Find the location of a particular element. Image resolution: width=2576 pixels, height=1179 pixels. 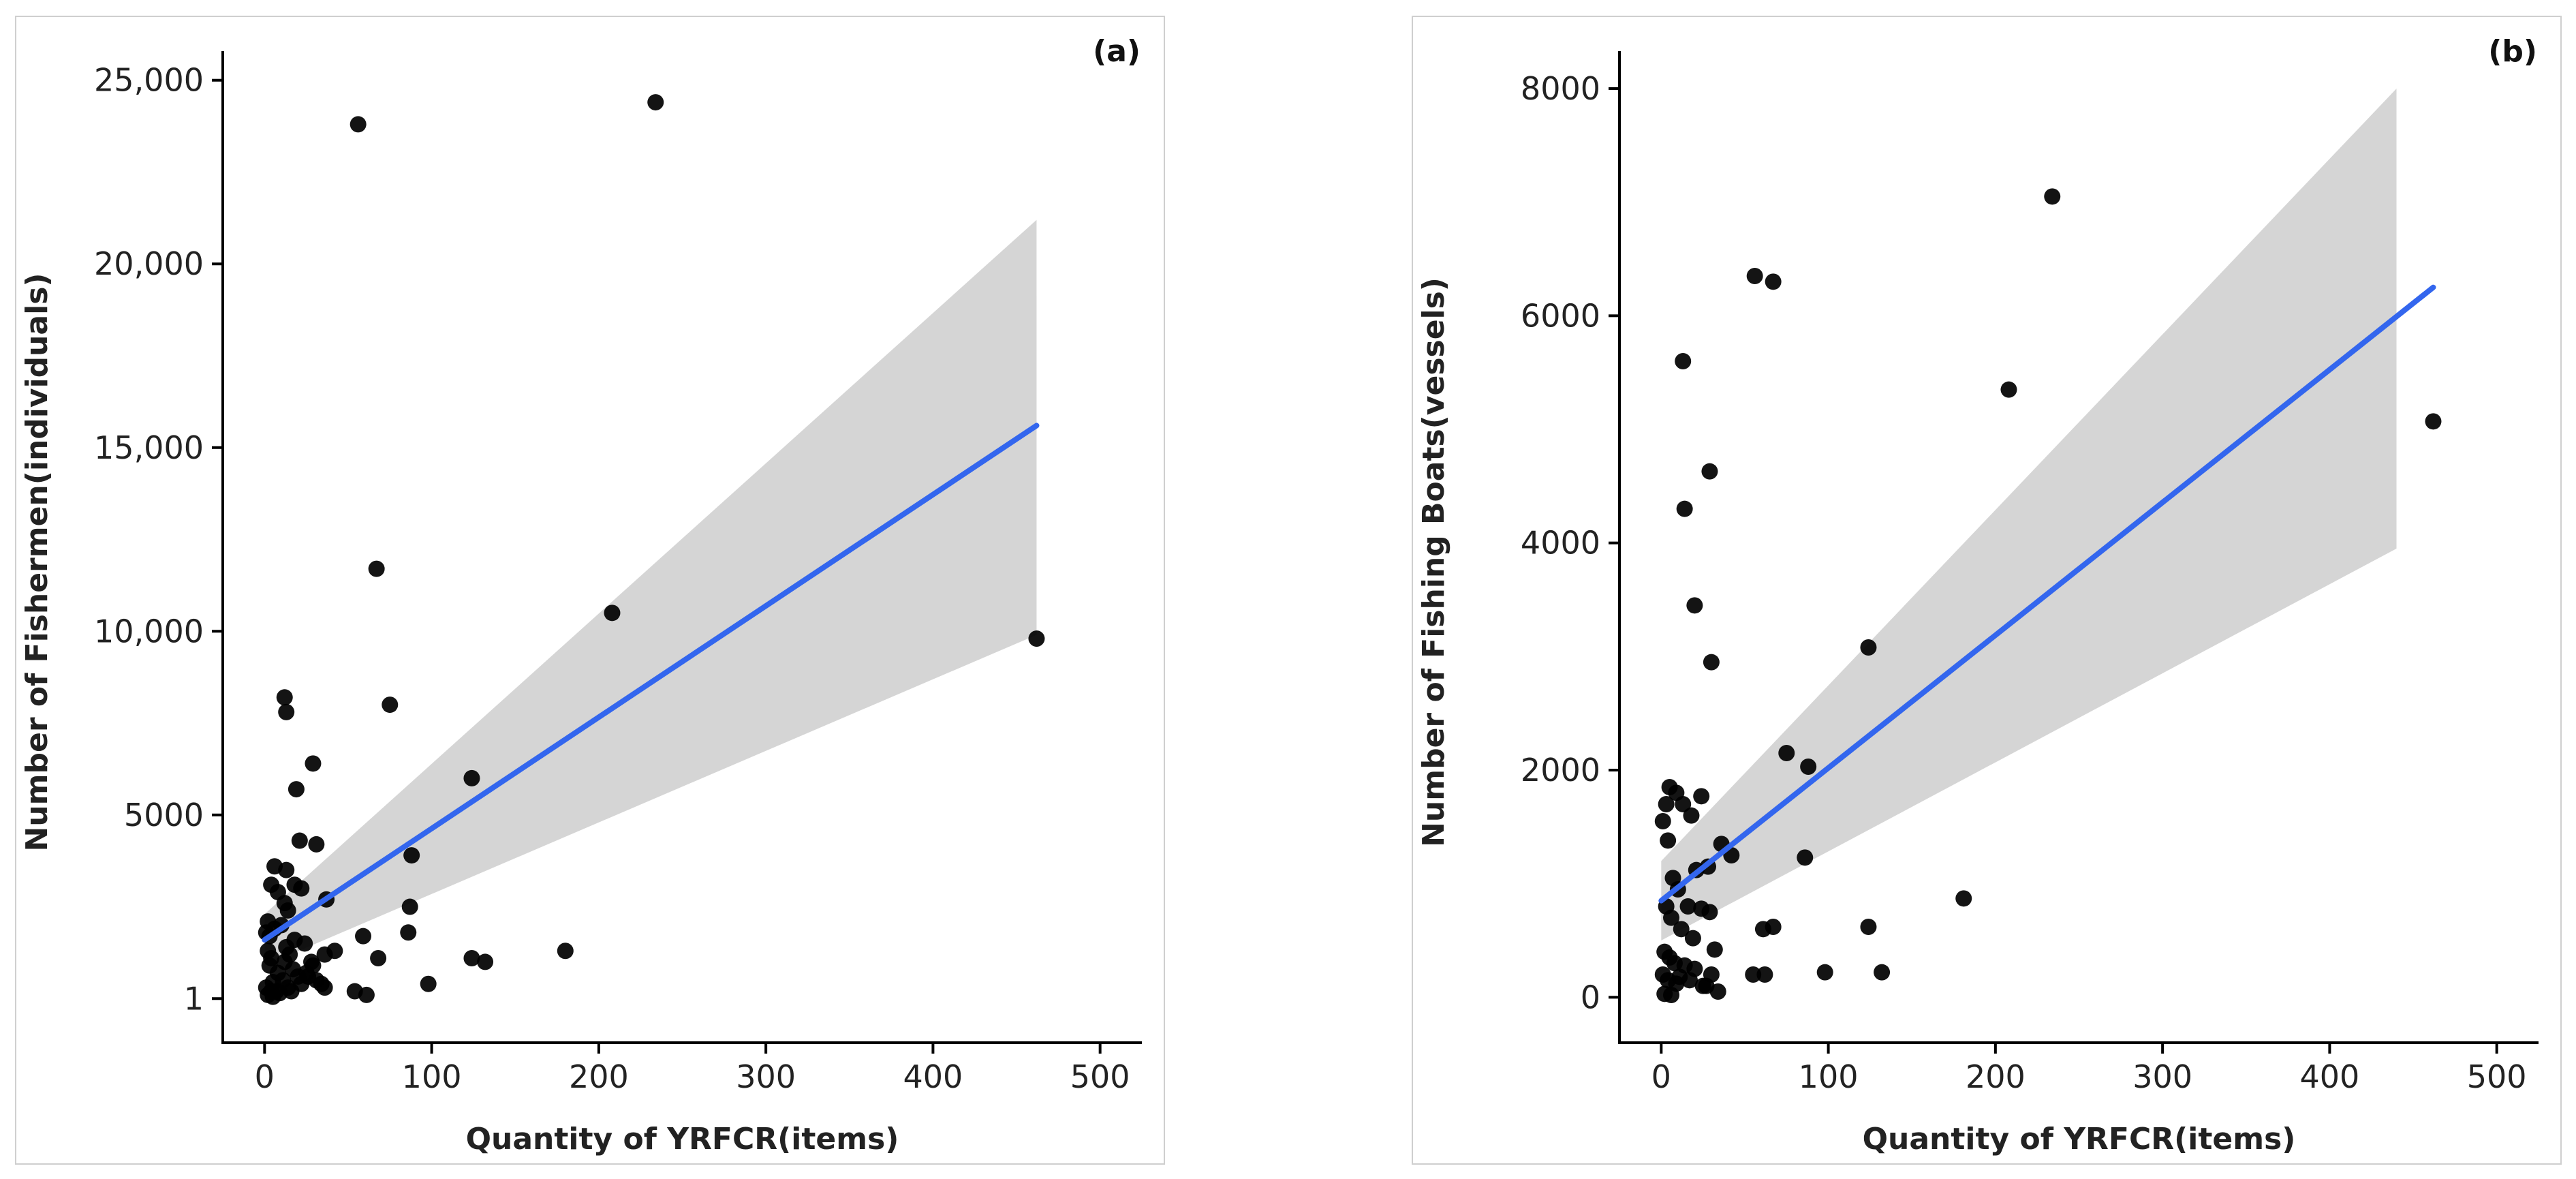

y-axis-title: Number of Fishing Boats(vessels) is located at coordinates (1434, 562).